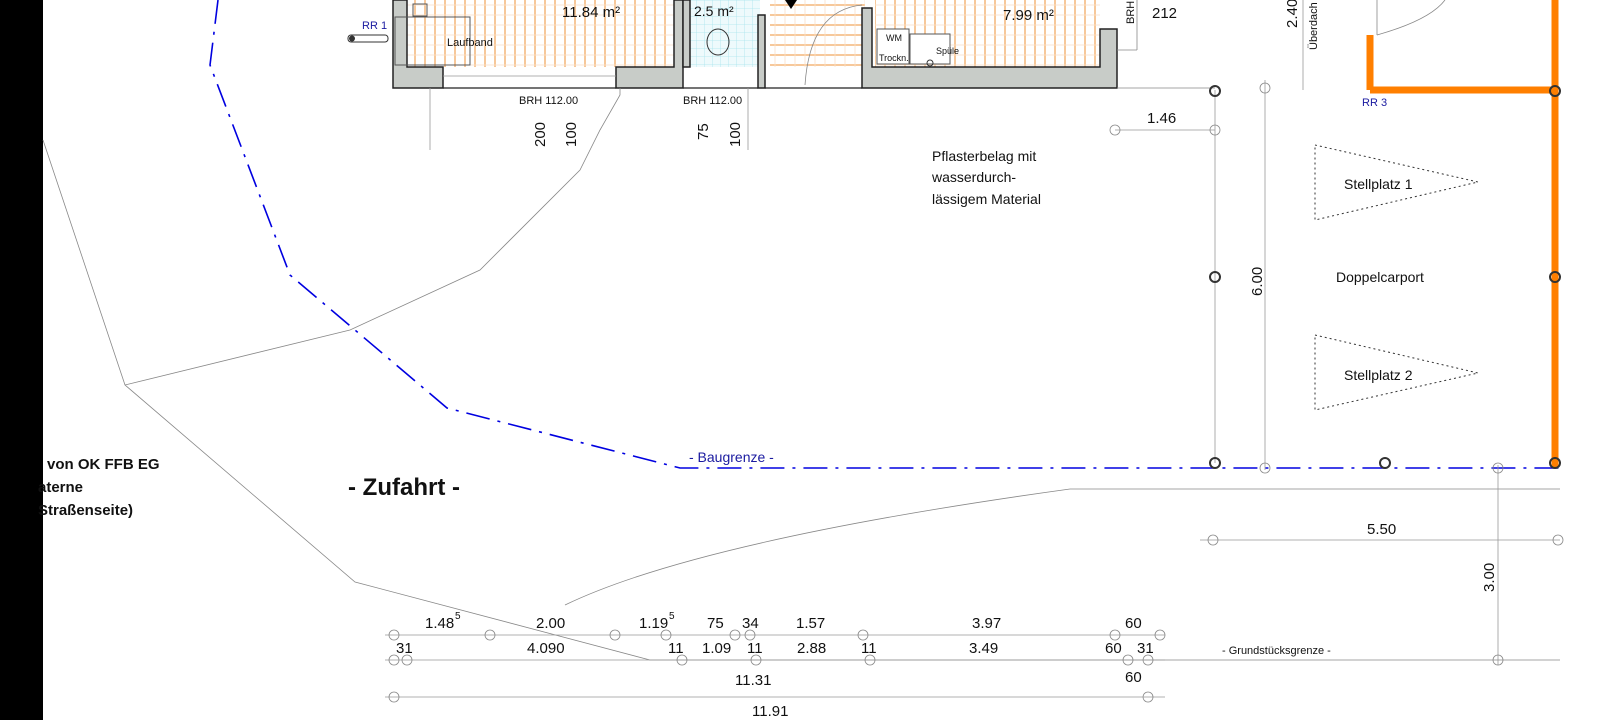 The image size is (1600, 720). What do you see at coordinates (718, 42) in the screenshot?
I see `toilet-icon` at bounding box center [718, 42].